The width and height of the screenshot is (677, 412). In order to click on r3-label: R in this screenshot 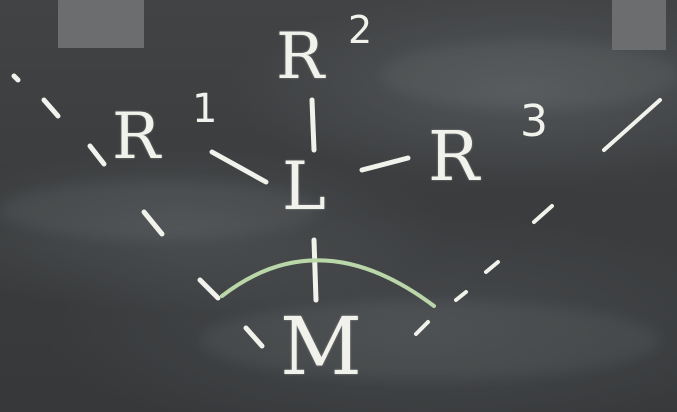, I will do `click(454, 157)`.